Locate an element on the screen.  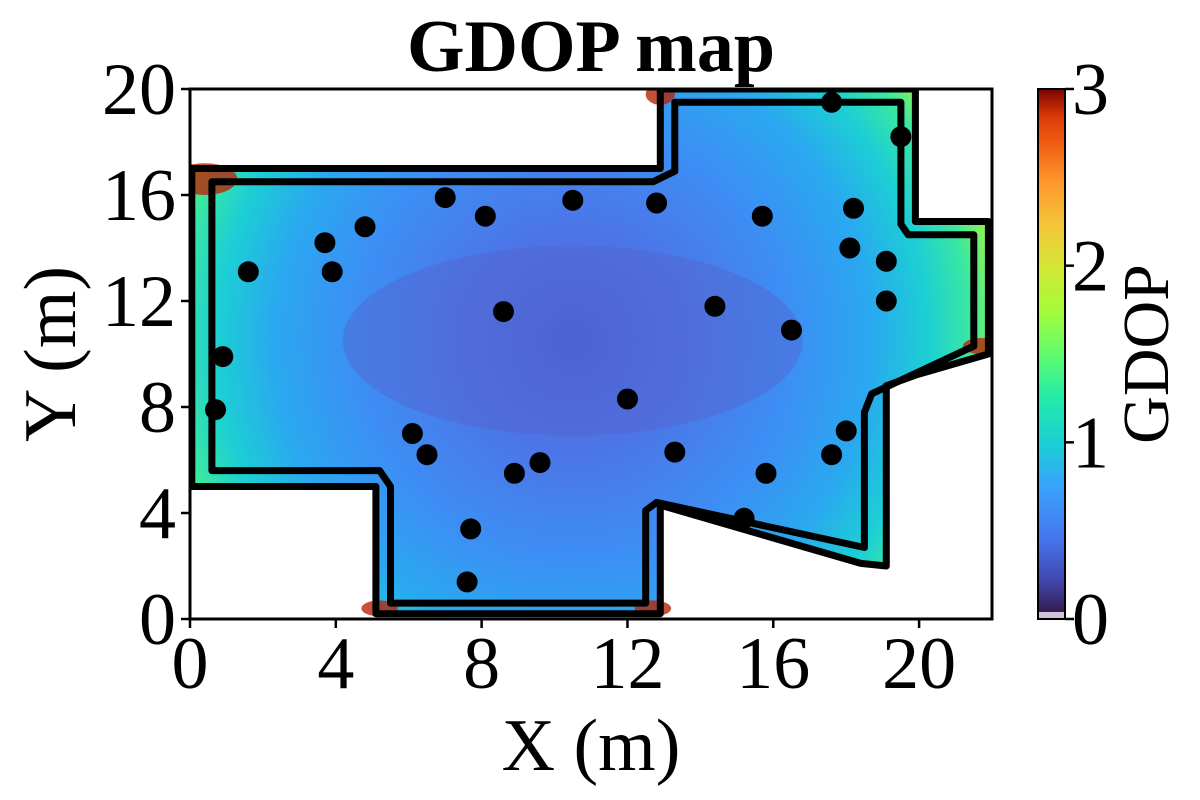
x-axis: 0 4 8 12 16 20 is located at coordinates (564, 662).